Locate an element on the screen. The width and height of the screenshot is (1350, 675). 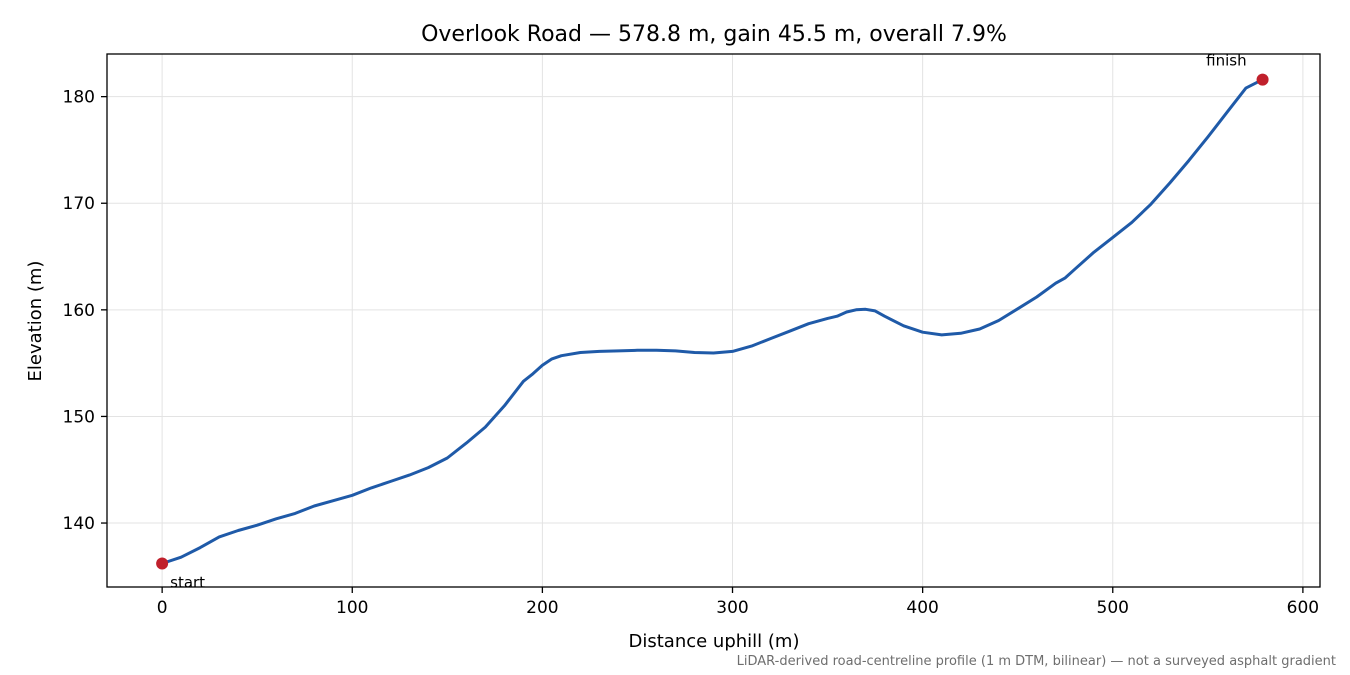
x-tick-label: 500 is located at coordinates (1113, 608).